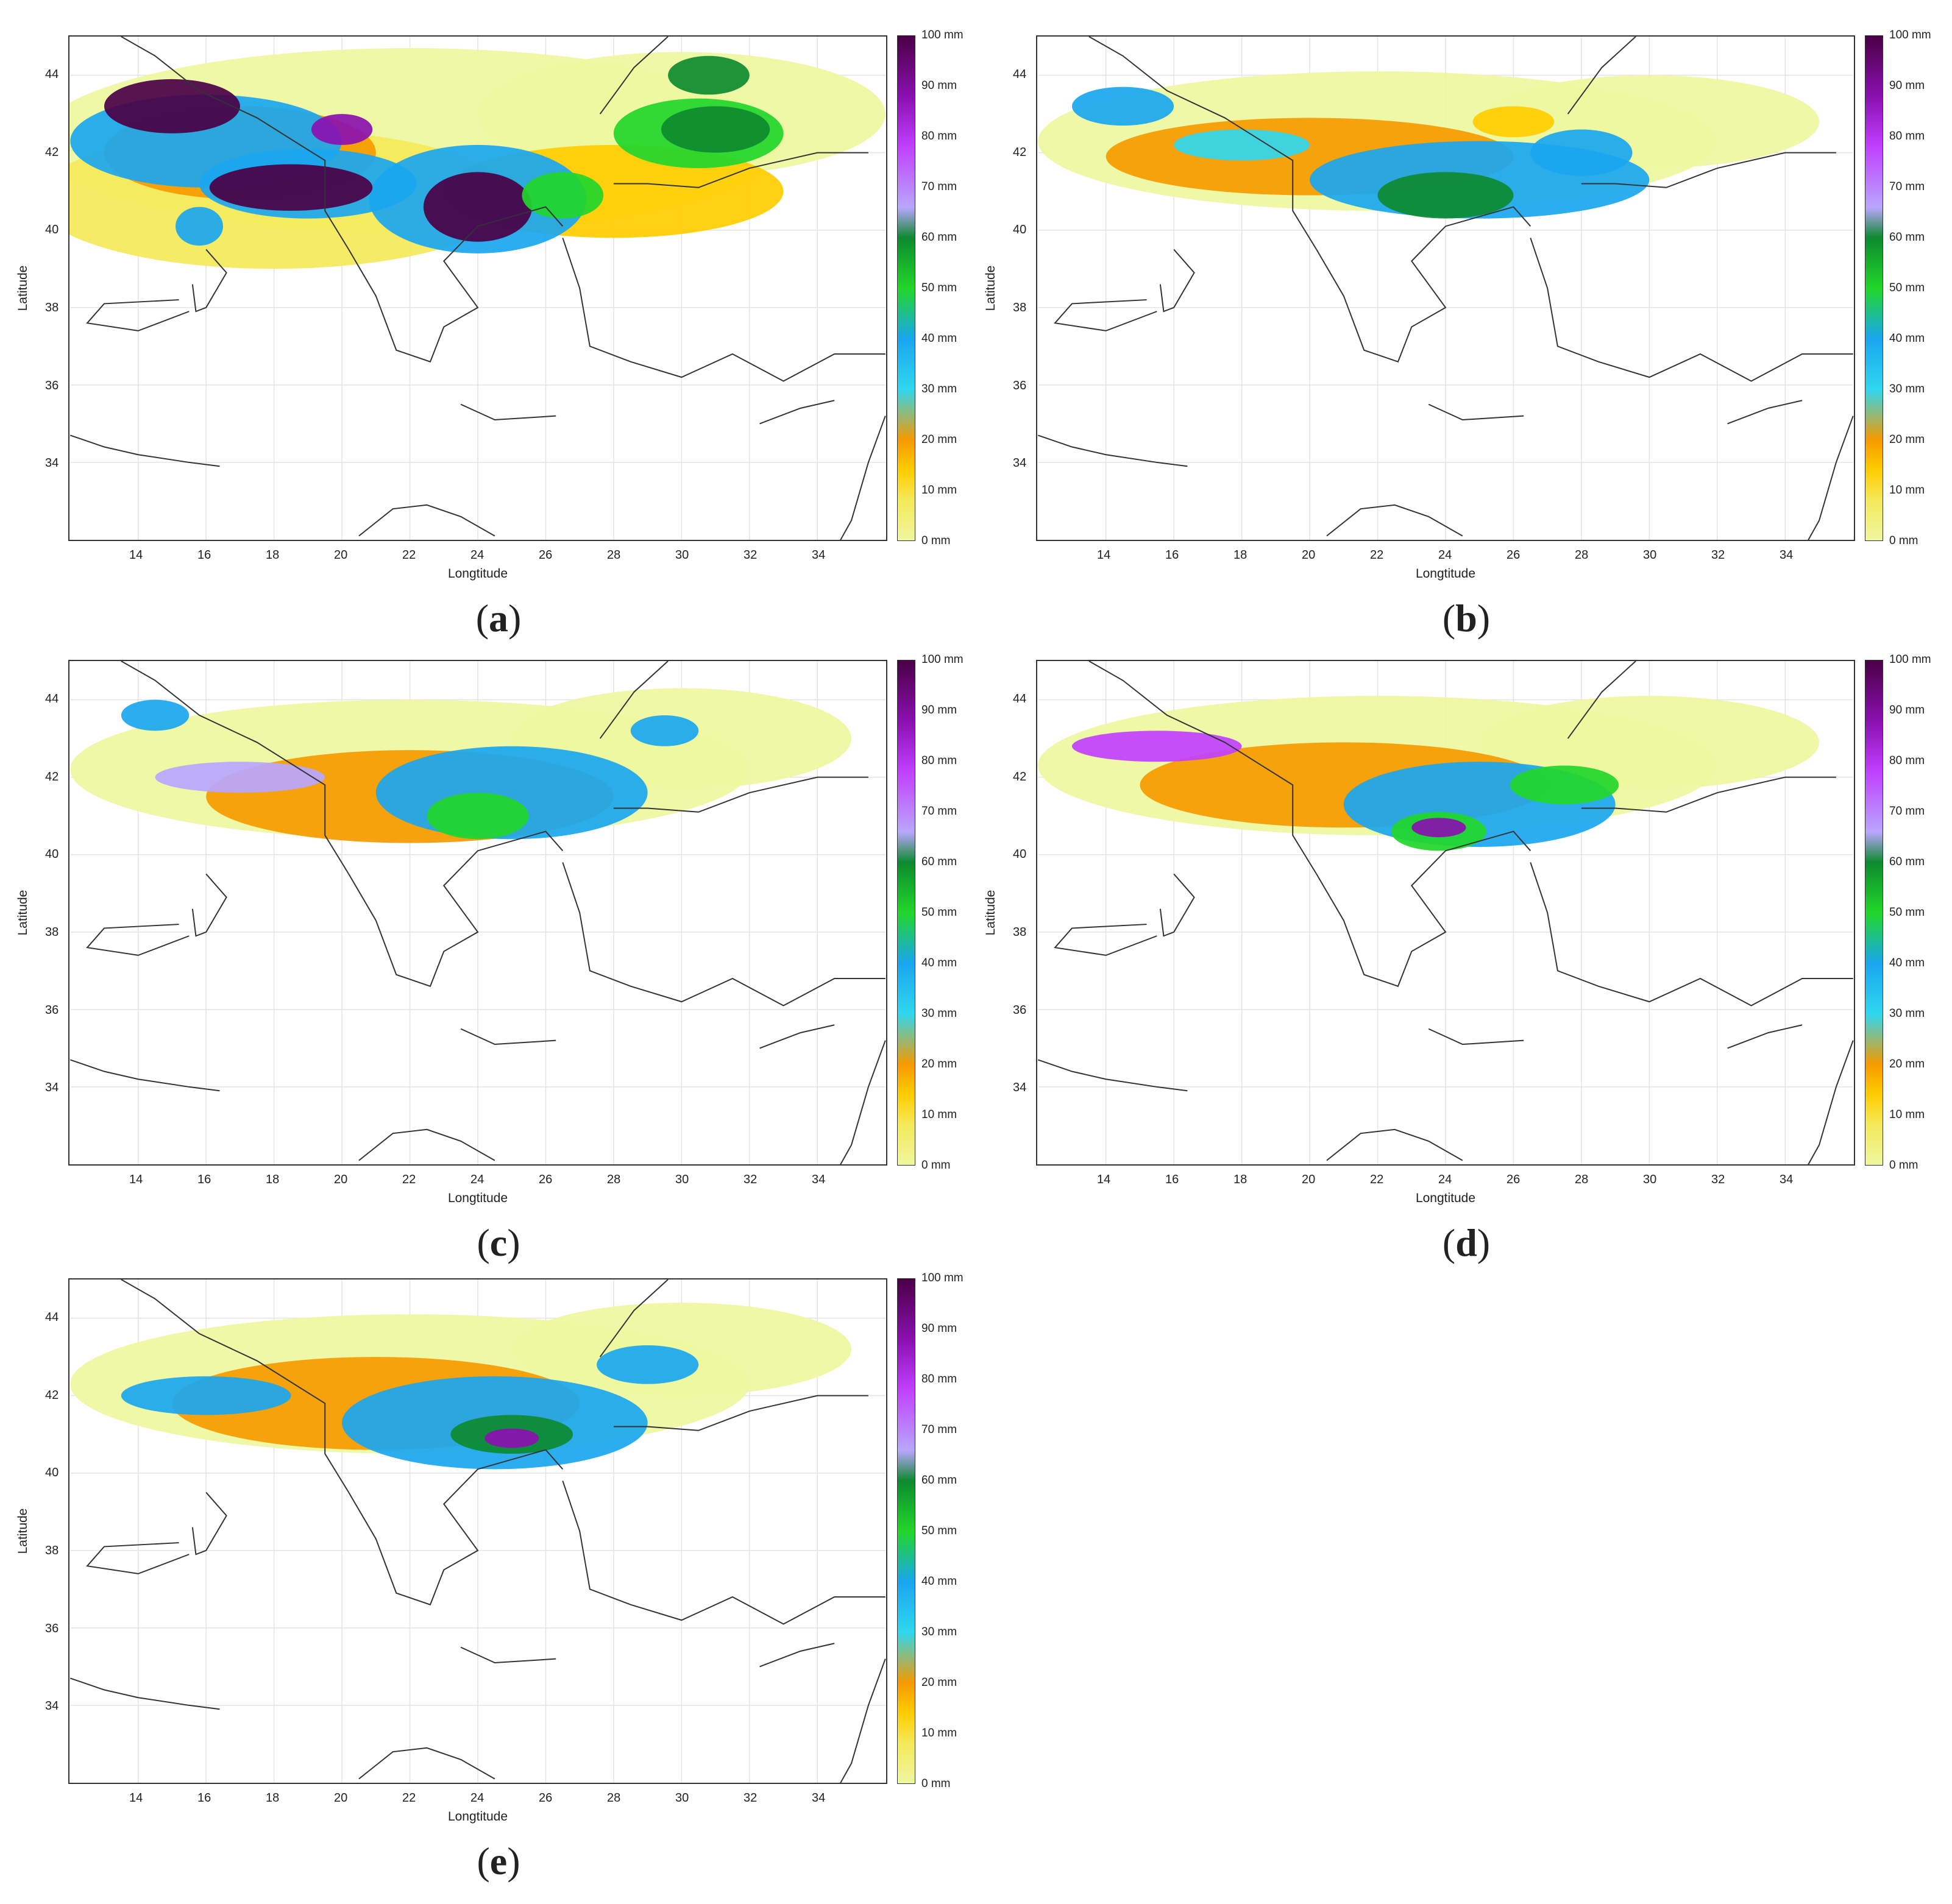 The height and width of the screenshot is (1904, 1952). I want to click on x-tick-label: 24, so click(477, 1179).